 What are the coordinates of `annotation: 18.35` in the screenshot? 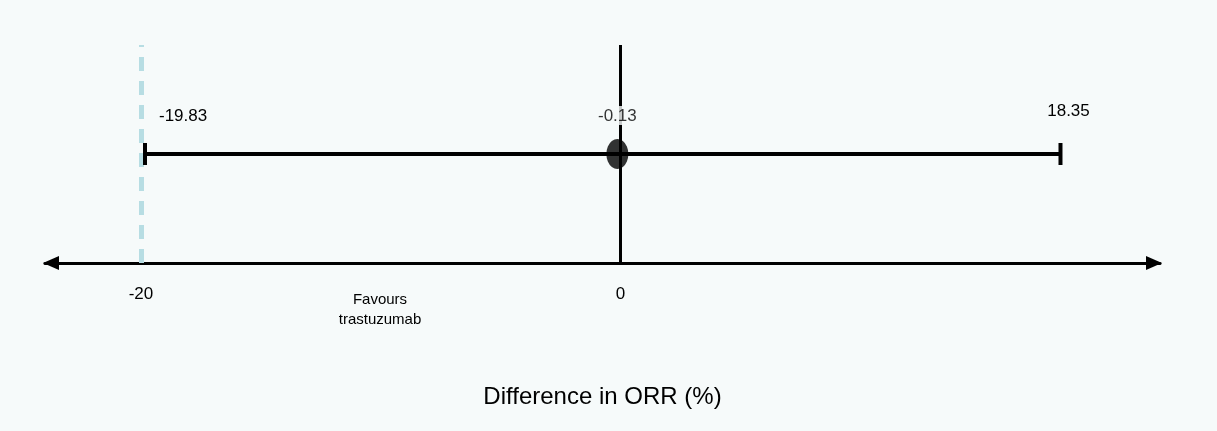 It's located at (1068, 110).